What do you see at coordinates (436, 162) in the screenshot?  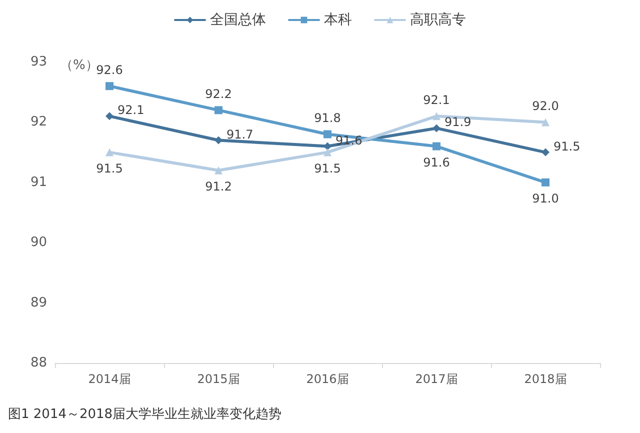 I see `data-label: 91.6` at bounding box center [436, 162].